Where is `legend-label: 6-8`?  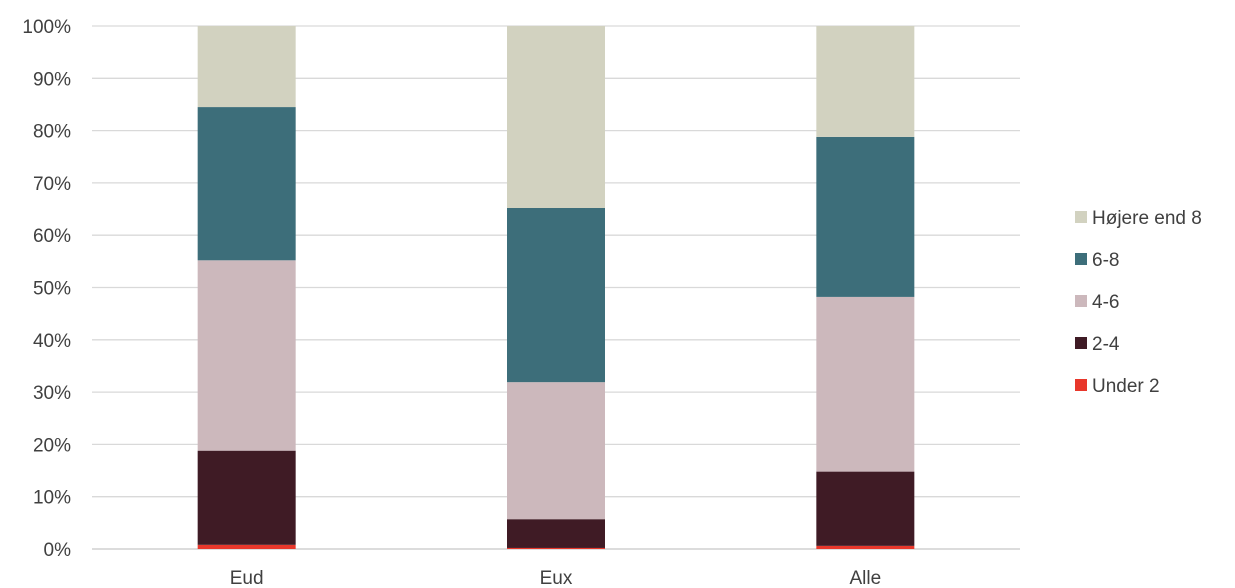 legend-label: 6-8 is located at coordinates (1105, 260).